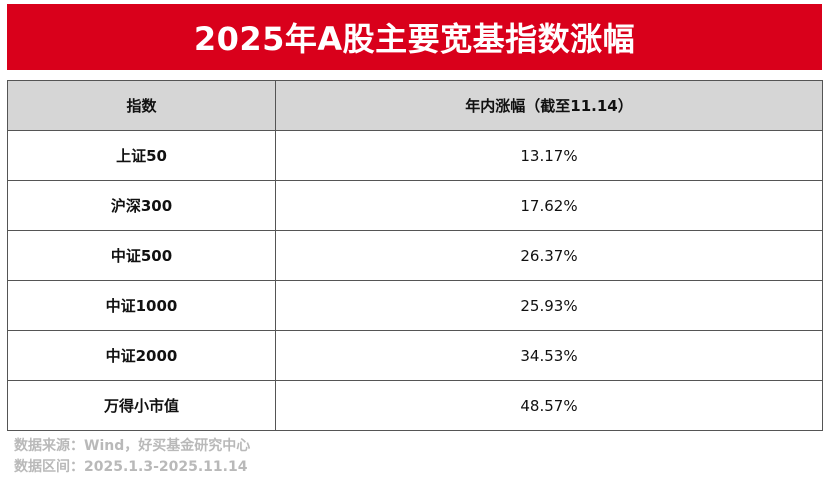 This screenshot has width=831, height=483. What do you see at coordinates (141, 105) in the screenshot?
I see `column-header-index: 指数` at bounding box center [141, 105].